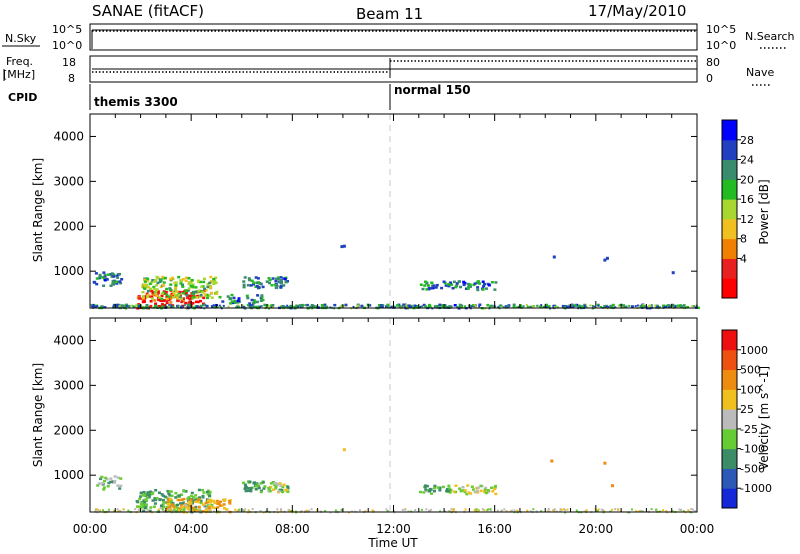 The image size is (800, 554). Describe the element at coordinates (749, 429) in the screenshot. I see `colorbar-tick-label: -25` at that location.